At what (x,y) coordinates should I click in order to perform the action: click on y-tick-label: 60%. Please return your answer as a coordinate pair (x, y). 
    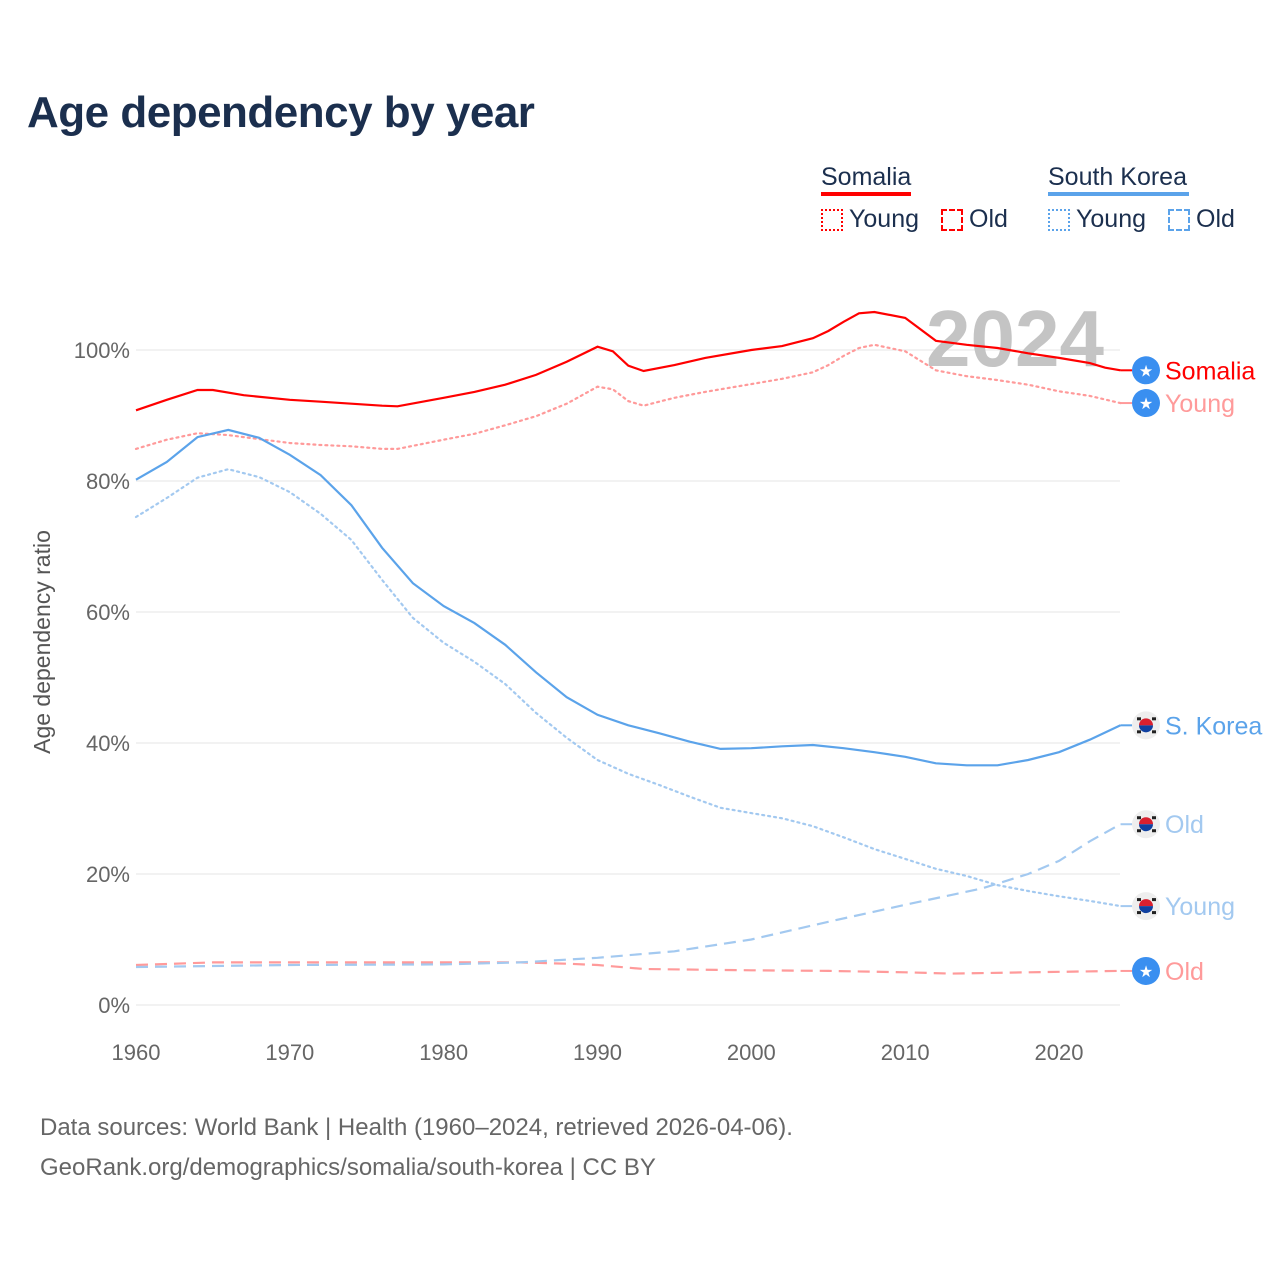
    Looking at the image, I should click on (108, 612).